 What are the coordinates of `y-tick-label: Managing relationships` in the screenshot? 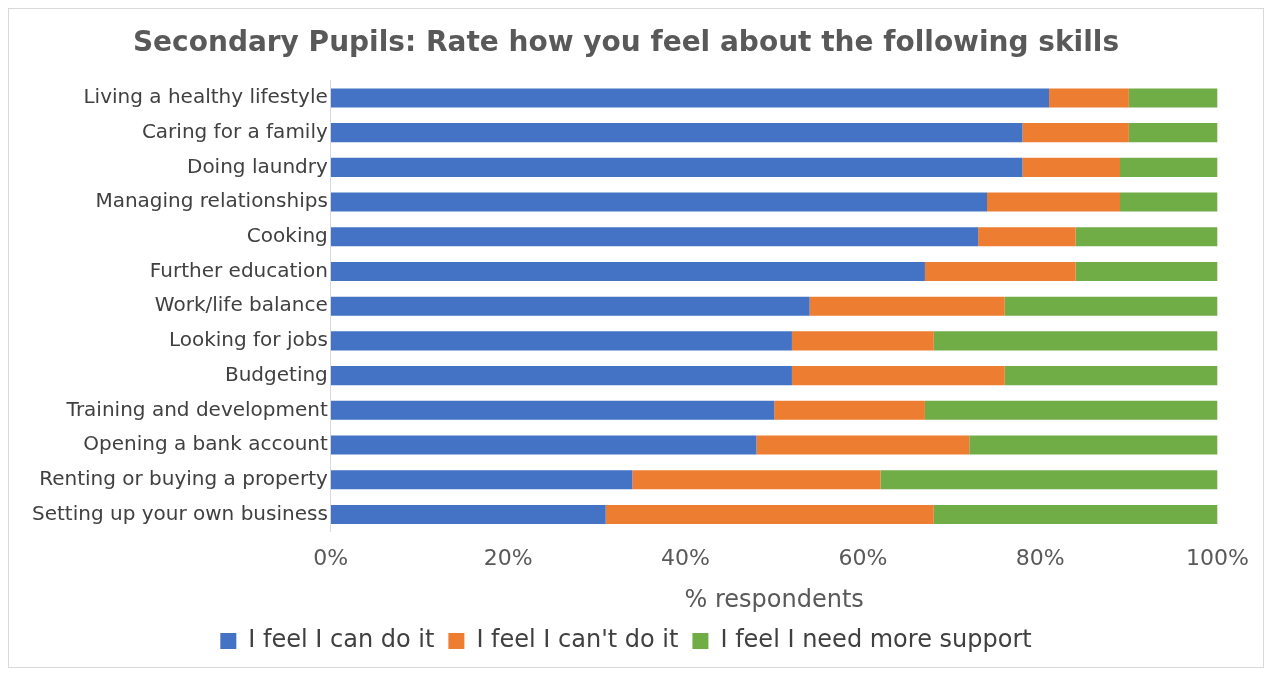 It's located at (211, 200).